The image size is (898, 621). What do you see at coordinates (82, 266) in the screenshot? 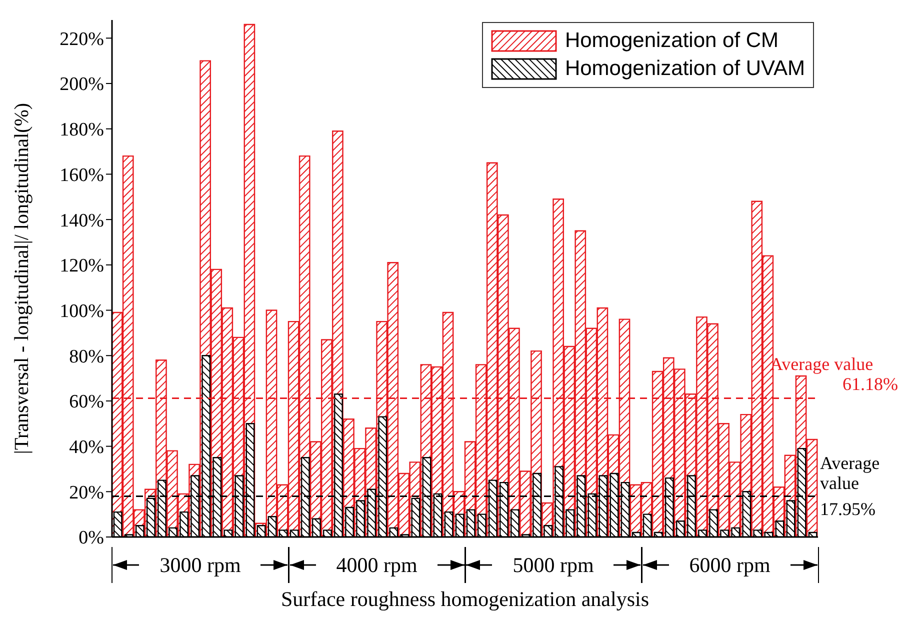
I see `y-tick-label: 120%` at bounding box center [82, 266].